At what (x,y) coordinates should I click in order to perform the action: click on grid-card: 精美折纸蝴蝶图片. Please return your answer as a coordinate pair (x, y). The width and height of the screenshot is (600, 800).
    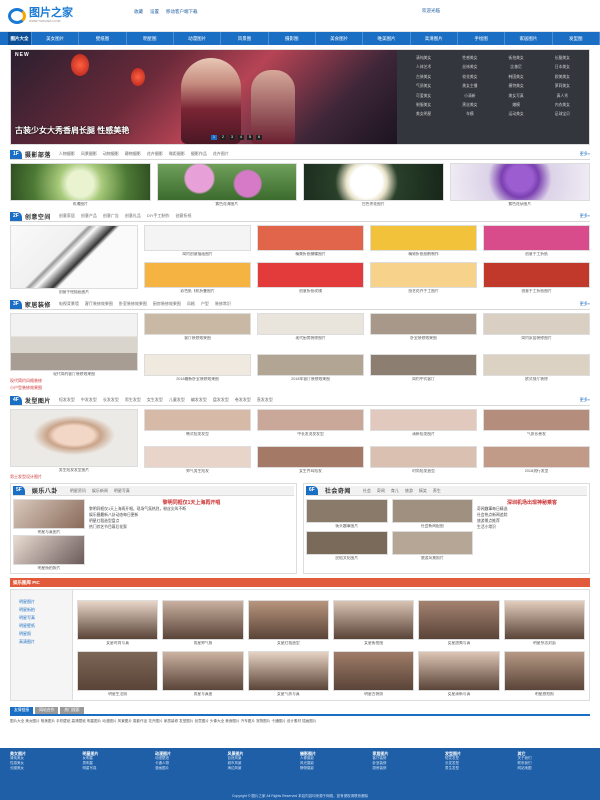
    Looking at the image, I should click on (310, 242).